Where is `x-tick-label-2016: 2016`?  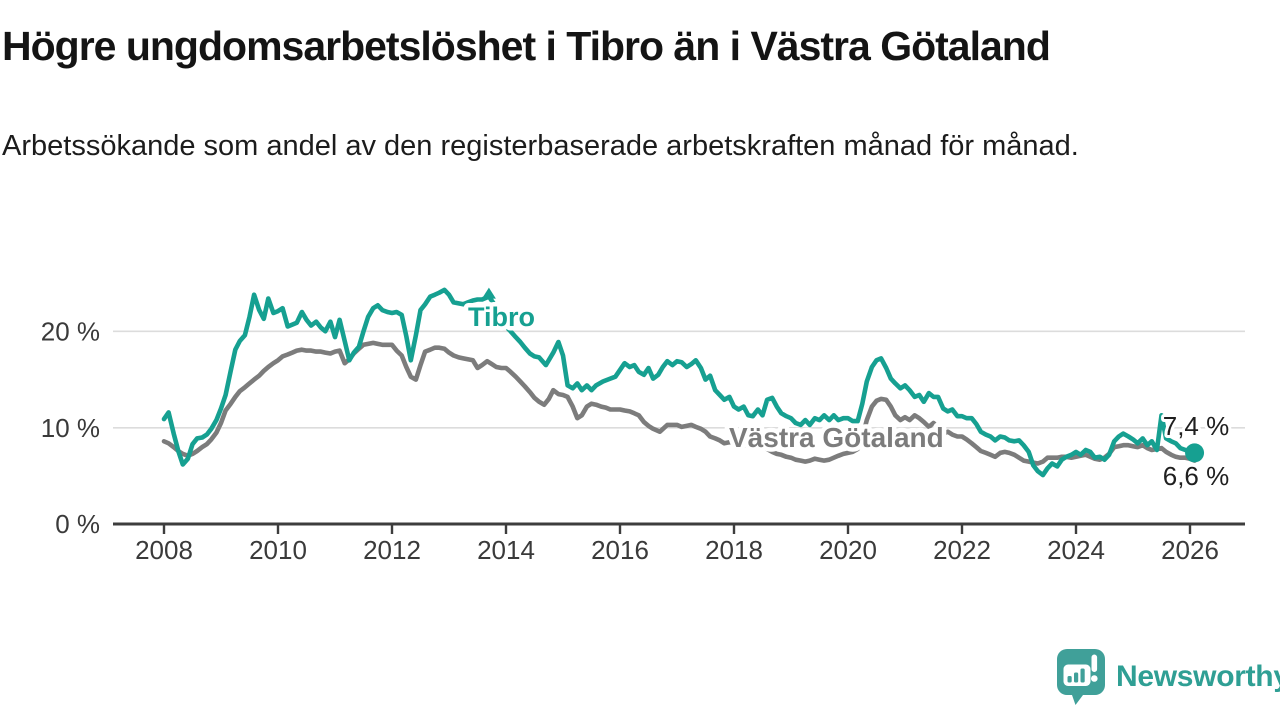
x-tick-label-2016: 2016 is located at coordinates (620, 550).